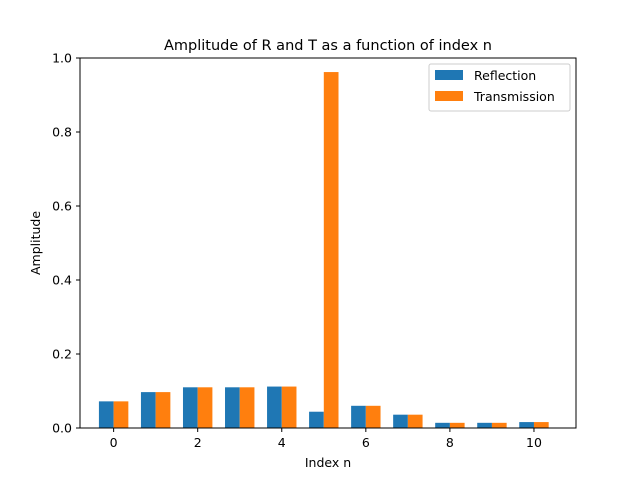 This screenshot has height=480, width=640. What do you see at coordinates (62, 132) in the screenshot?
I see `y-tick-label: 0.8` at bounding box center [62, 132].